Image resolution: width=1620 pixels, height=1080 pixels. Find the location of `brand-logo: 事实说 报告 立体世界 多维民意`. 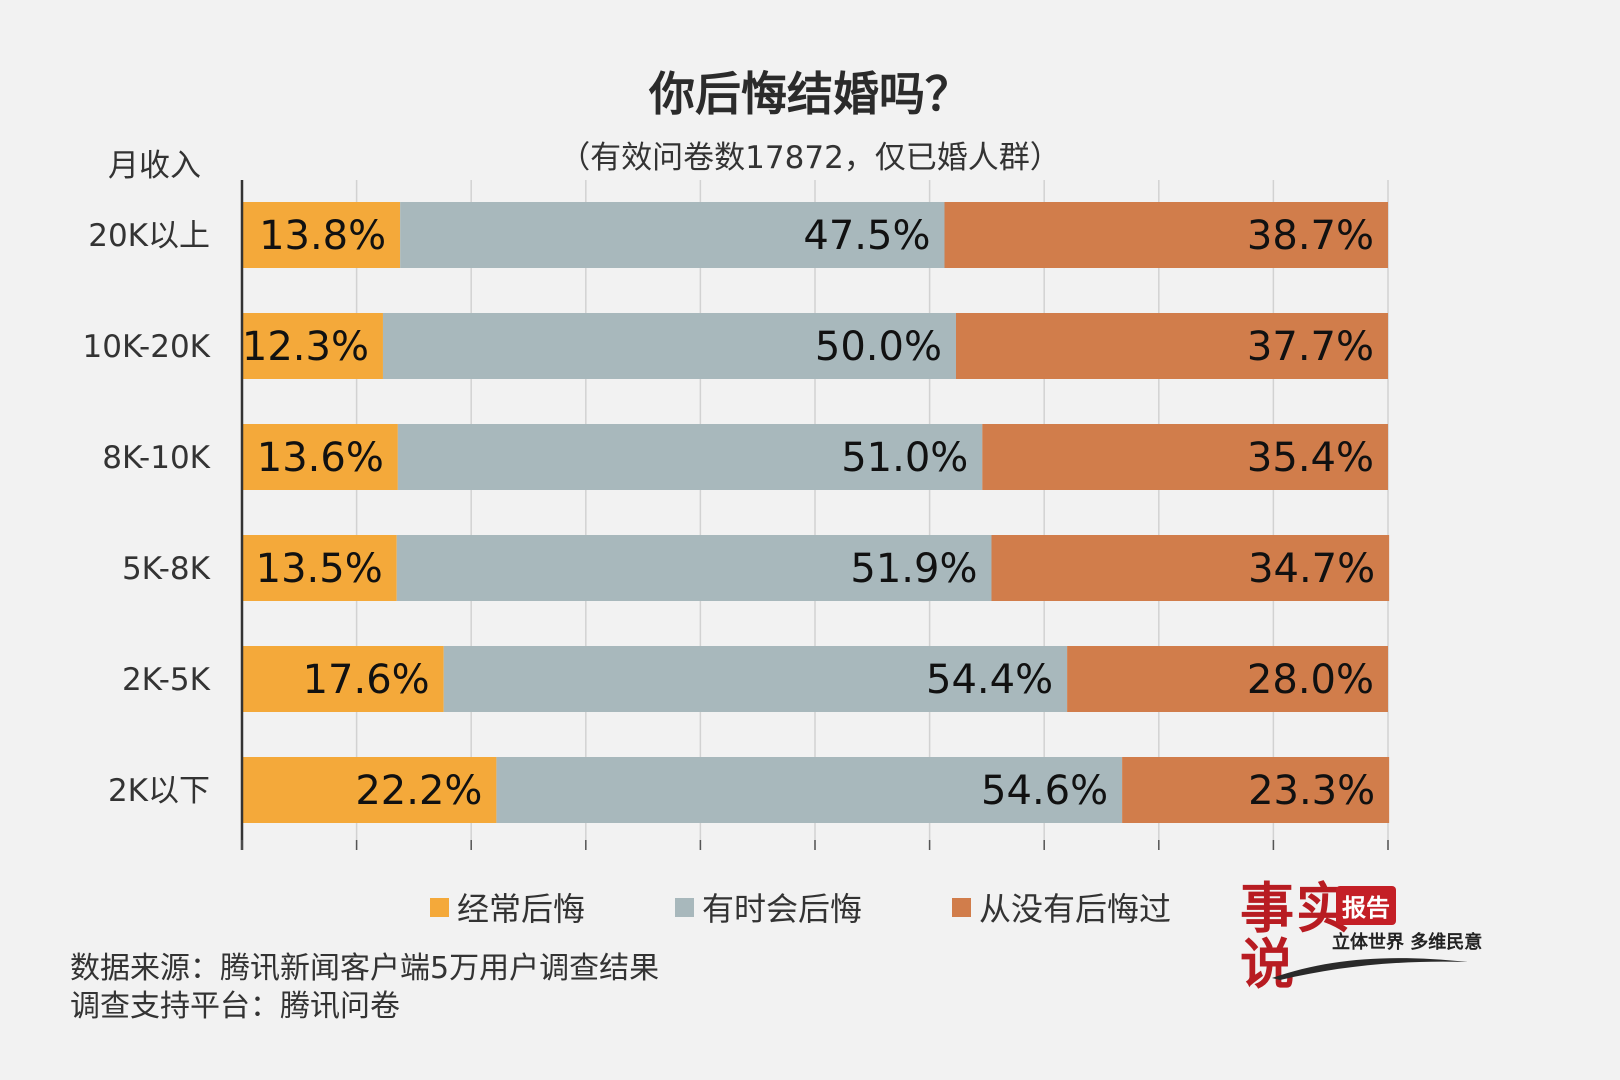

brand-logo: 事实说 报告 立体世界 多维民意 is located at coordinates (1365, 940).